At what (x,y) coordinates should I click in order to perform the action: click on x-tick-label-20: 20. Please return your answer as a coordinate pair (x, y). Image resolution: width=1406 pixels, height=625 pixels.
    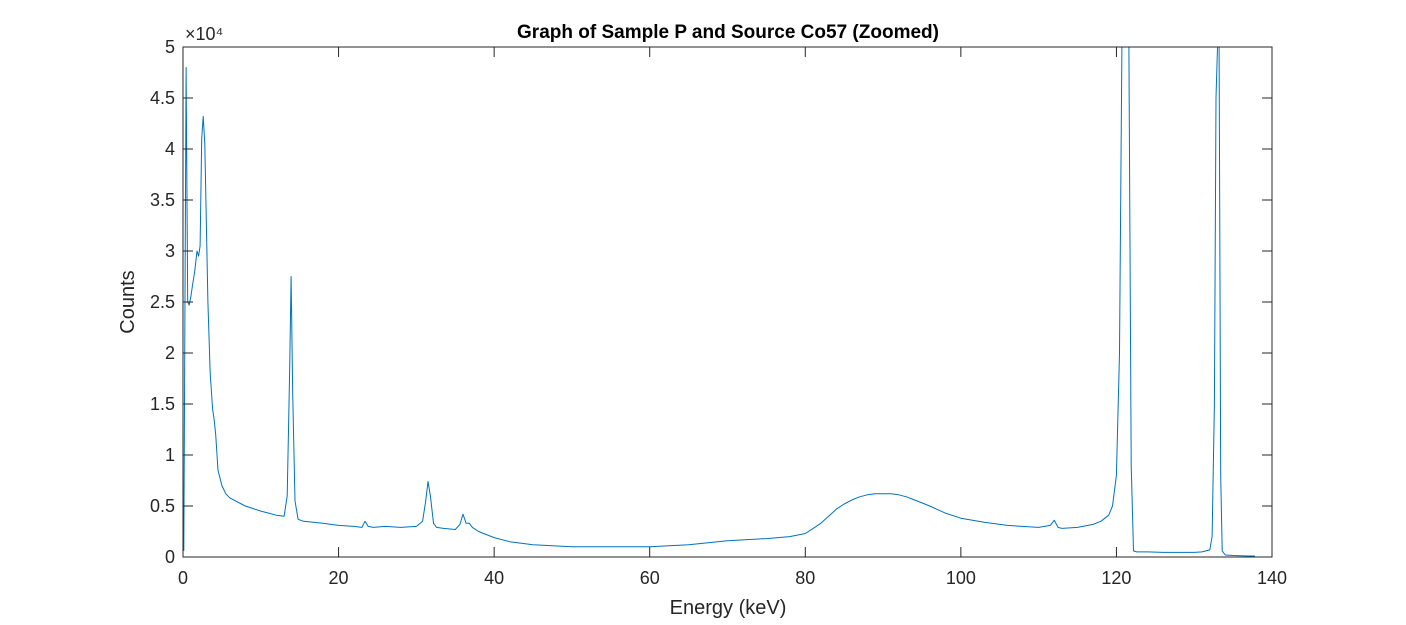
    Looking at the image, I should click on (339, 578).